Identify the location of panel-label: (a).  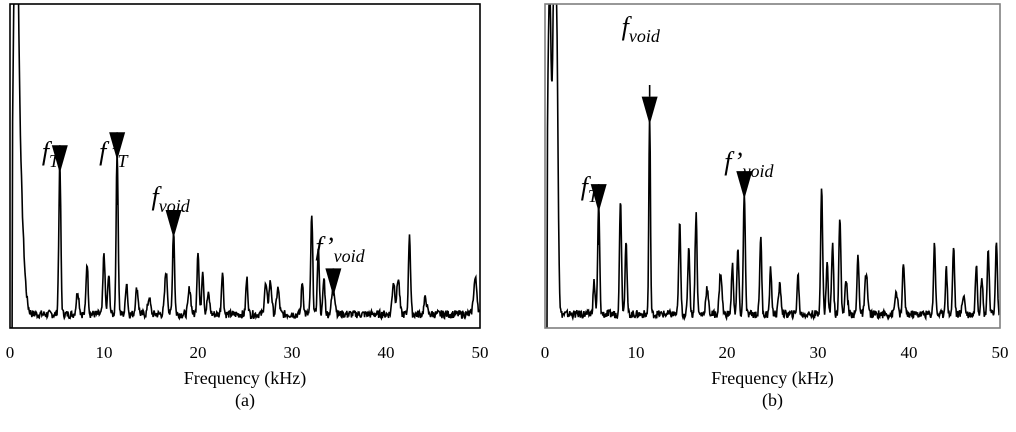
(245, 400).